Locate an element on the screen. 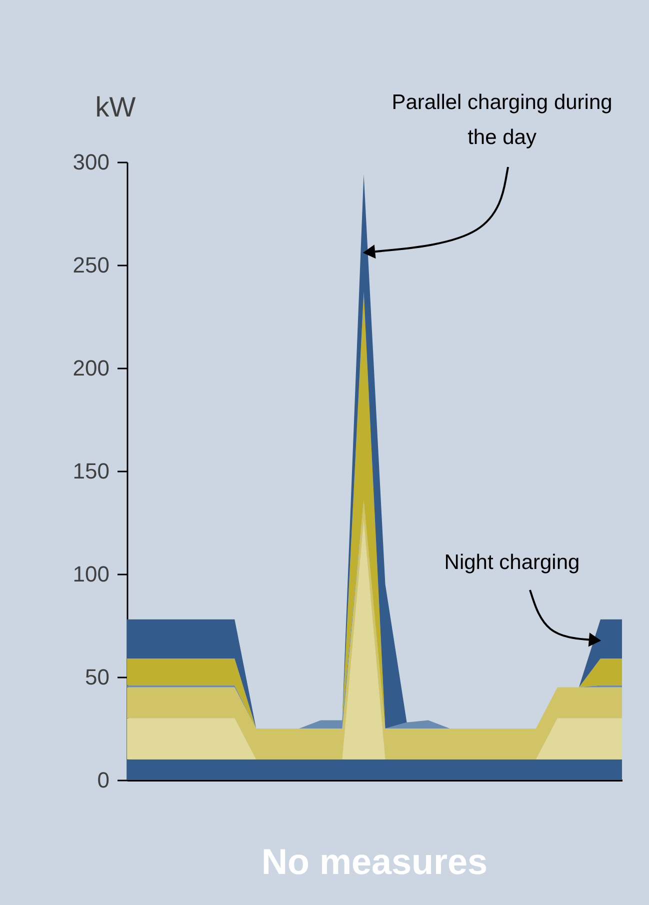  y-tick-label: 150 is located at coordinates (91, 471).